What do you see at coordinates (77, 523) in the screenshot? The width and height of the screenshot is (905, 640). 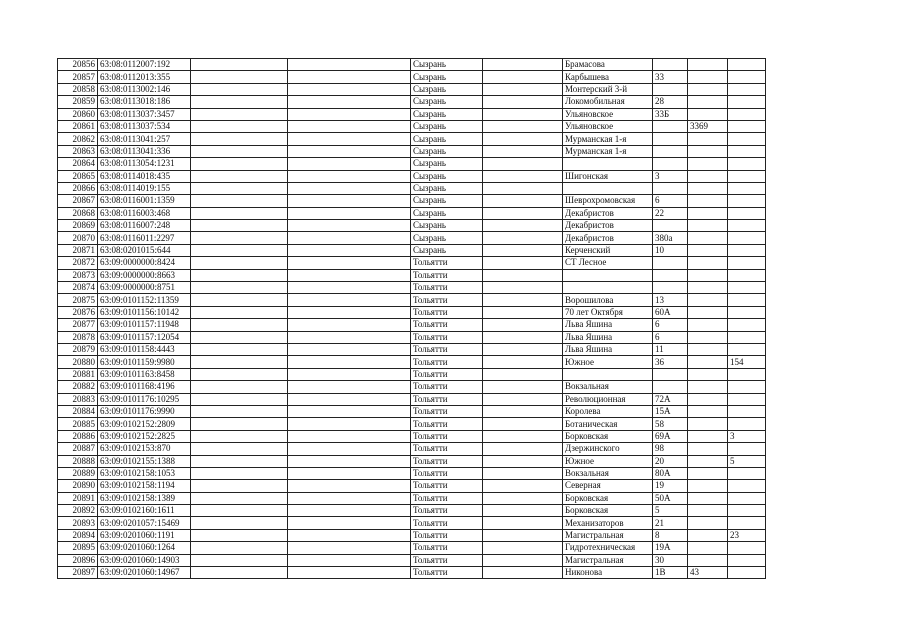 I see `row-number: 20893` at bounding box center [77, 523].